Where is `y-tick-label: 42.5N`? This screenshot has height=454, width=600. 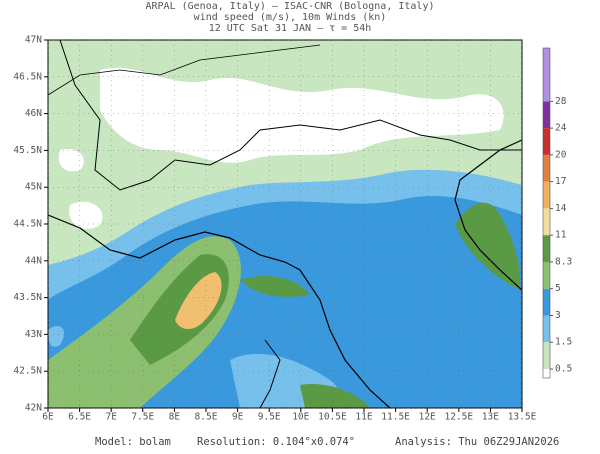 y-tick-label: 42.5N is located at coordinates (27, 371).